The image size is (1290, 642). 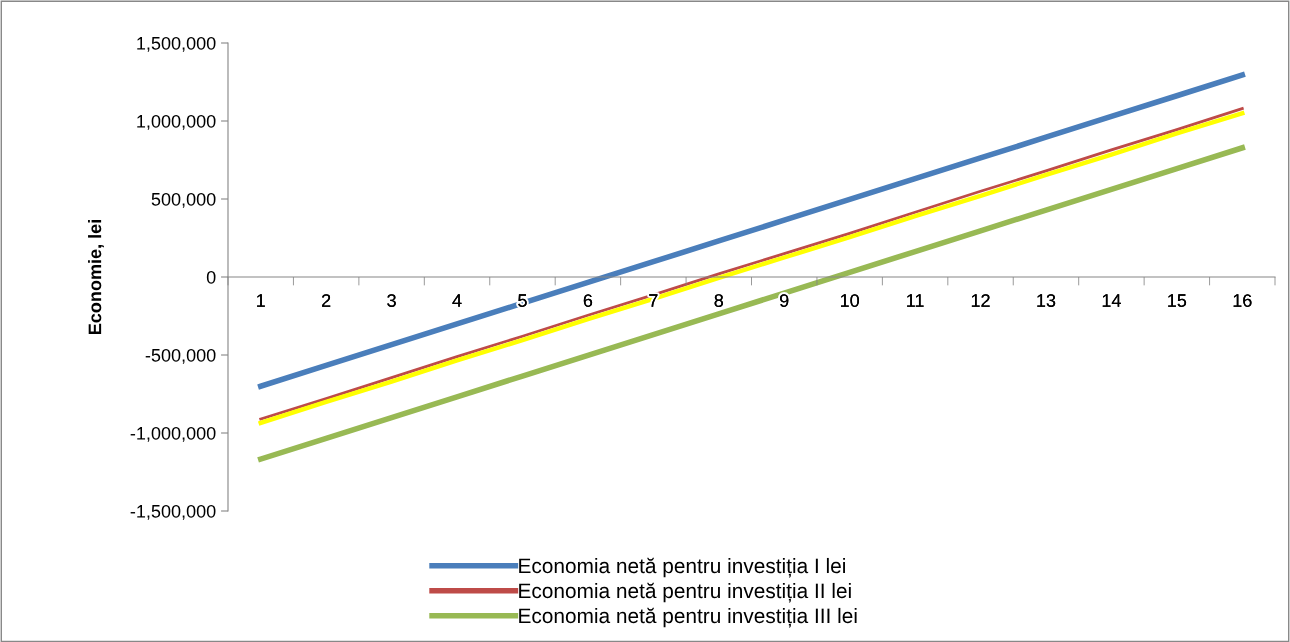 I want to click on x-tick-label: 16, so click(x=1242, y=300).